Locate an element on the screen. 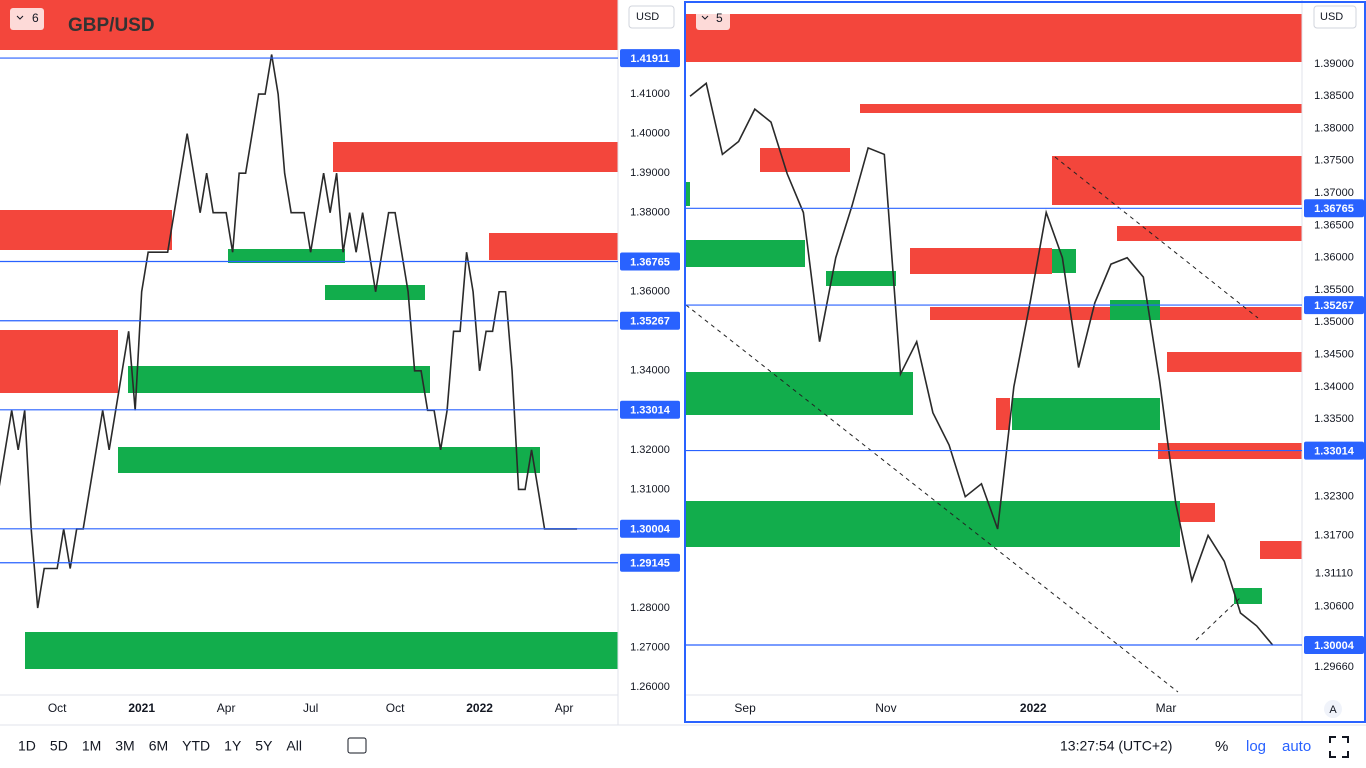 The width and height of the screenshot is (1366, 768). auto-scale-label: A is located at coordinates (1333, 710).